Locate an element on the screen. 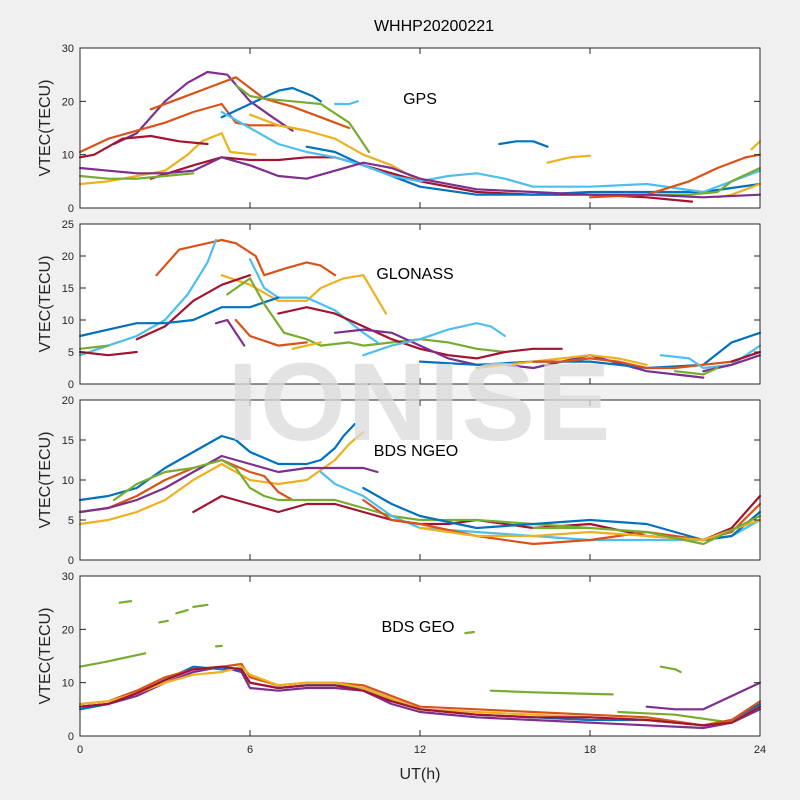  x-tick-label: 12 is located at coordinates (420, 750).